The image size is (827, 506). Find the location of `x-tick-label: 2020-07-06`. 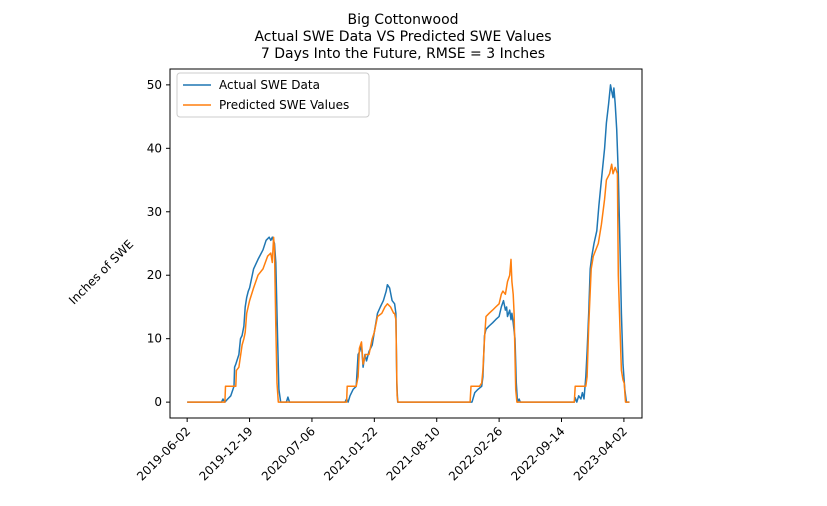

x-tick-label: 2020-07-06 is located at coordinates (288, 453).